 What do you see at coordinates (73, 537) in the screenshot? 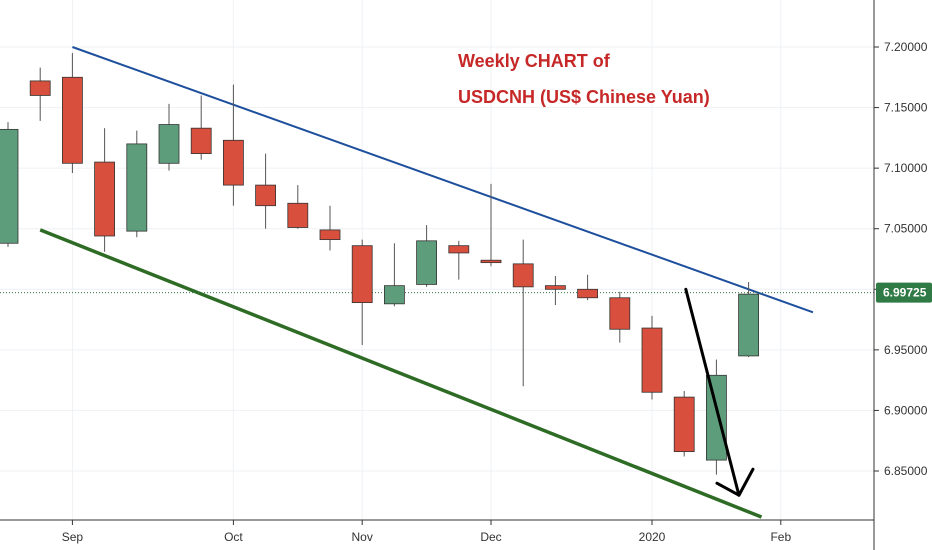
I see `x-tick-label: Sep` at bounding box center [73, 537].